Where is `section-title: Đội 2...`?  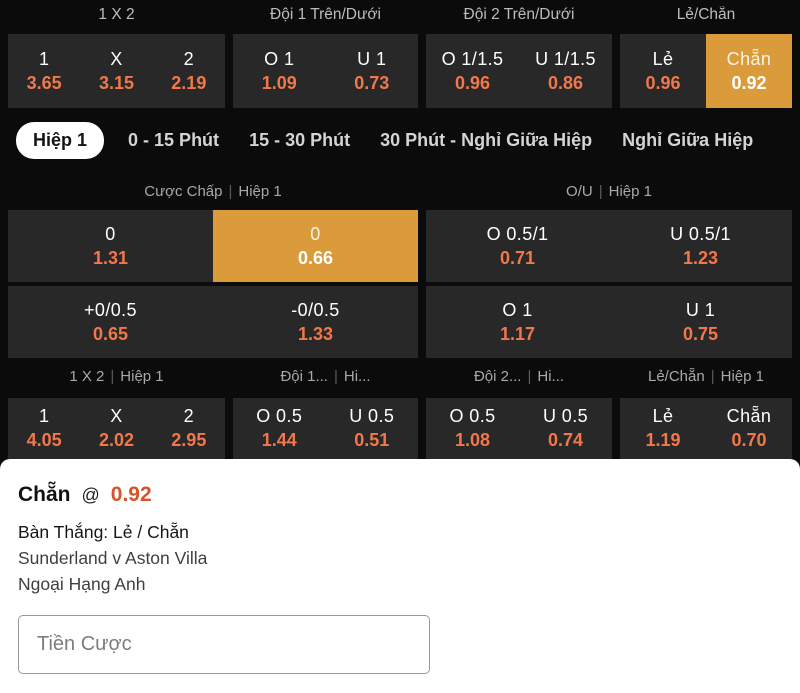
section-title: Đội 2... is located at coordinates (497, 376).